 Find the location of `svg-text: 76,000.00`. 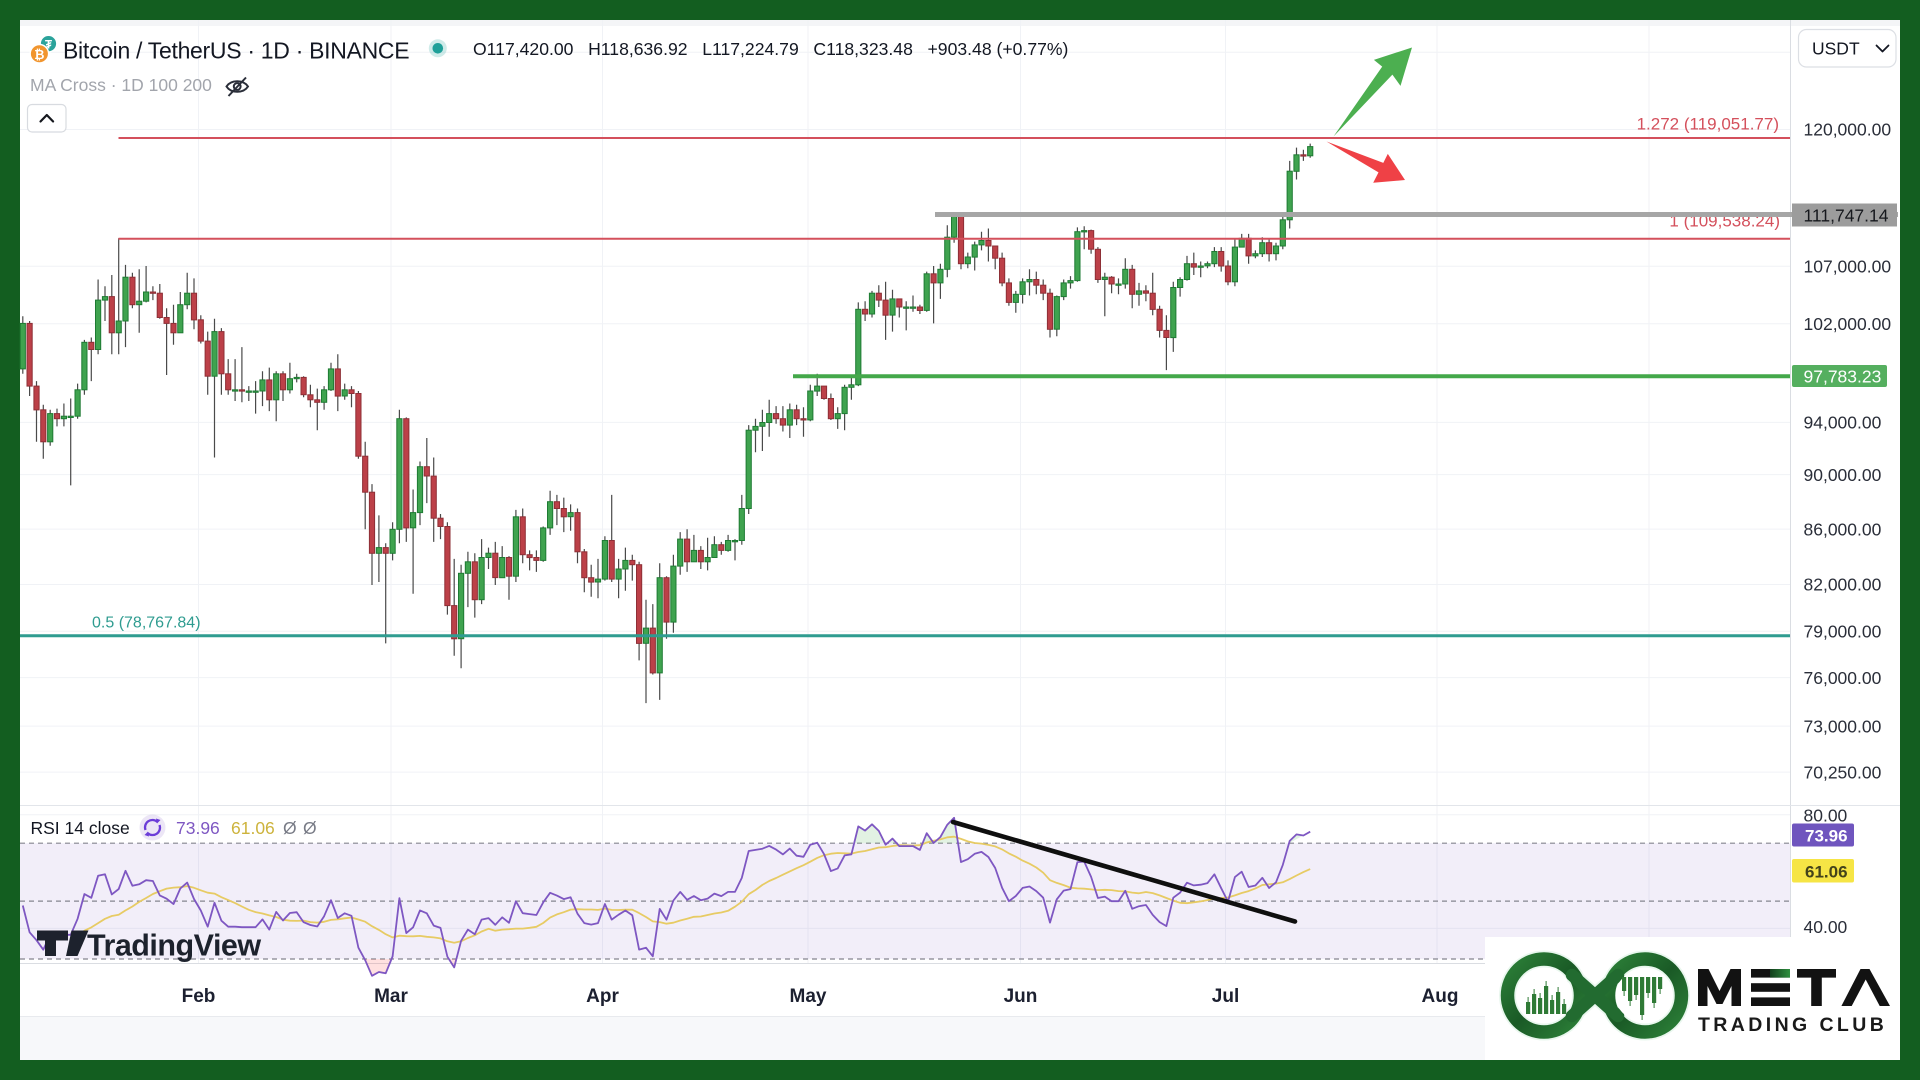

svg-text: 76,000.00 is located at coordinates (1843, 678).